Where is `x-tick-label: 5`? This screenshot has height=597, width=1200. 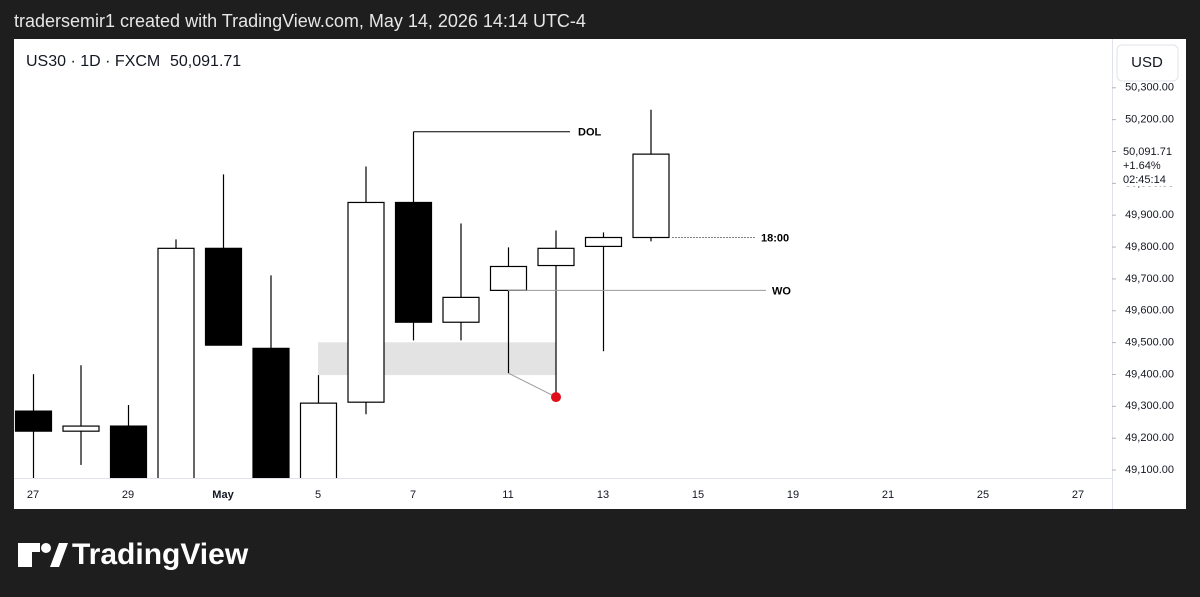
x-tick-label: 5 is located at coordinates (318, 495).